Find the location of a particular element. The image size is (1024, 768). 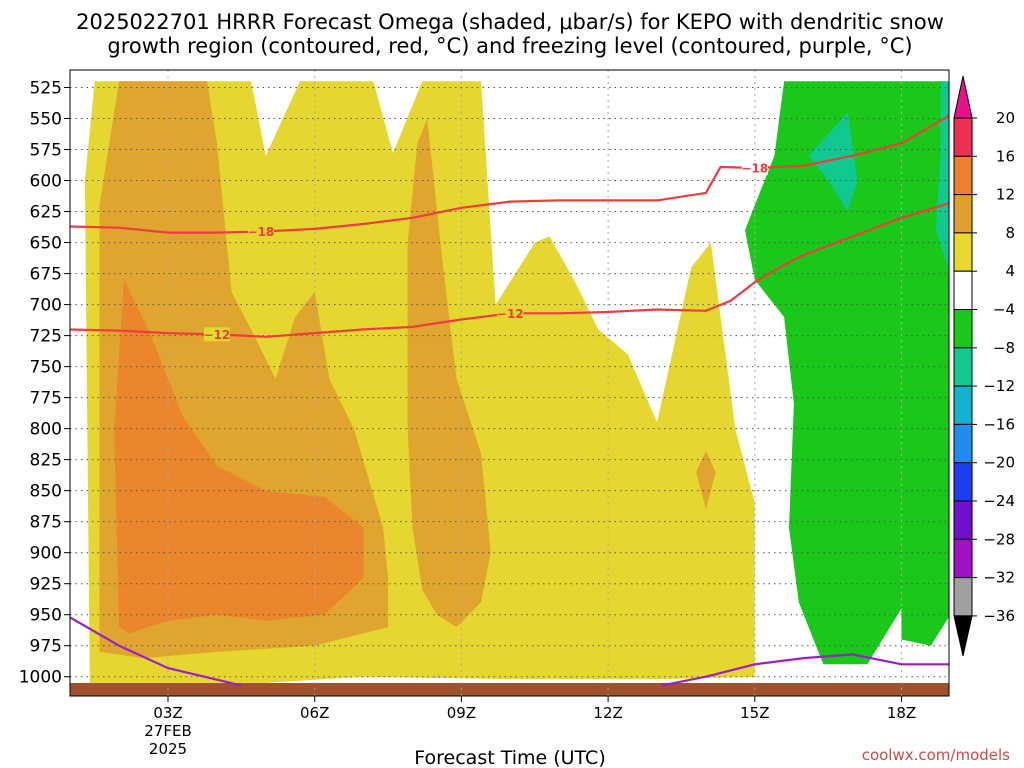

colorbar-label-3: 8 is located at coordinates (1010, 233).